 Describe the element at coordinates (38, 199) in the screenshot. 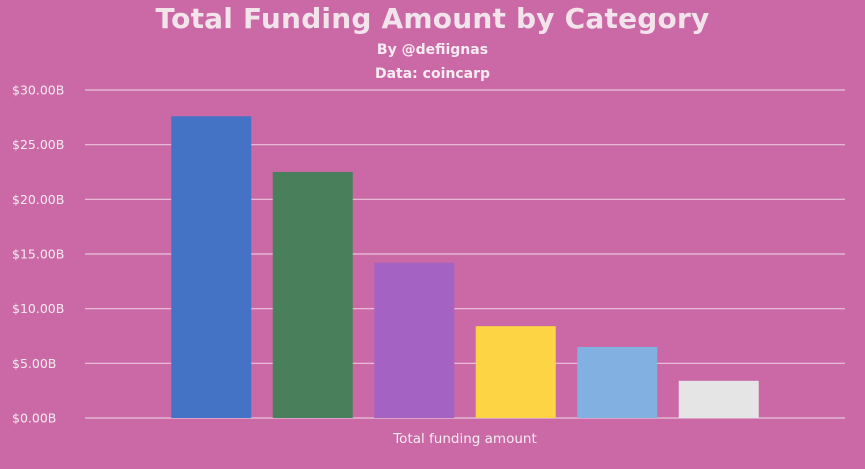

I see `y-tick-label: $20.00B` at that location.